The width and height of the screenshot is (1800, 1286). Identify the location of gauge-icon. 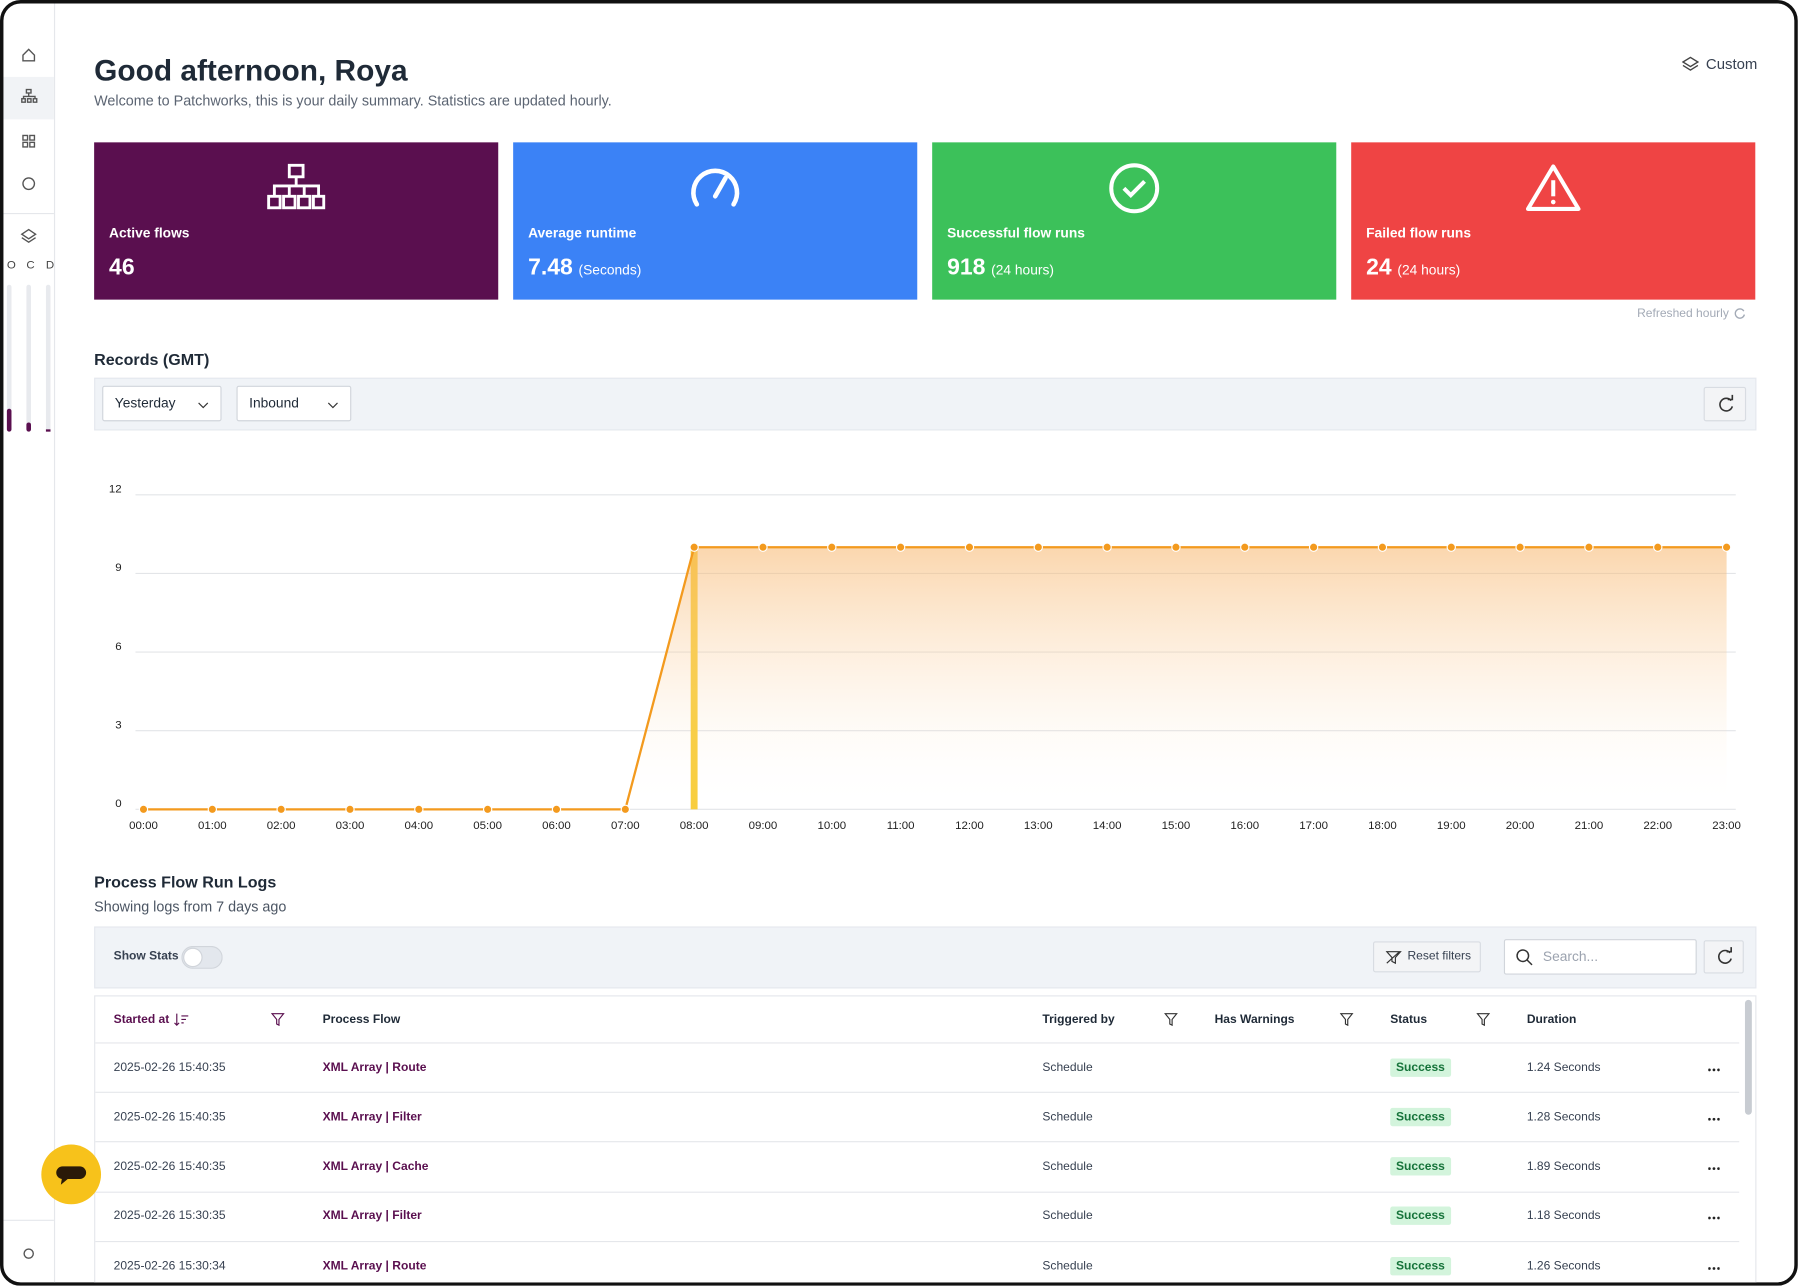
(715, 187).